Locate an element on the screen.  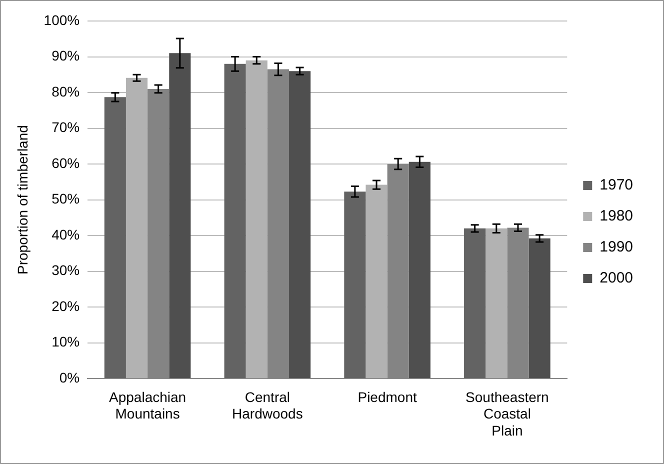
legend-label: 2000 is located at coordinates (617, 278).